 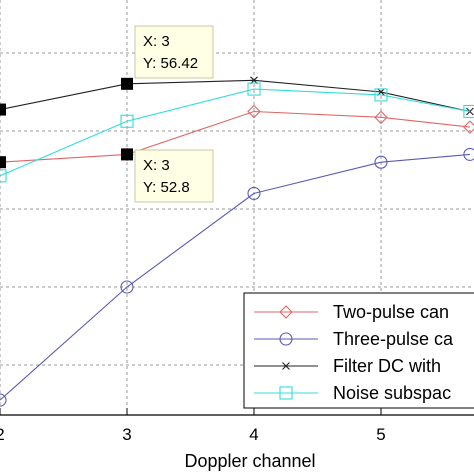 I want to click on highlight-layer, so click(x=66, y=123).